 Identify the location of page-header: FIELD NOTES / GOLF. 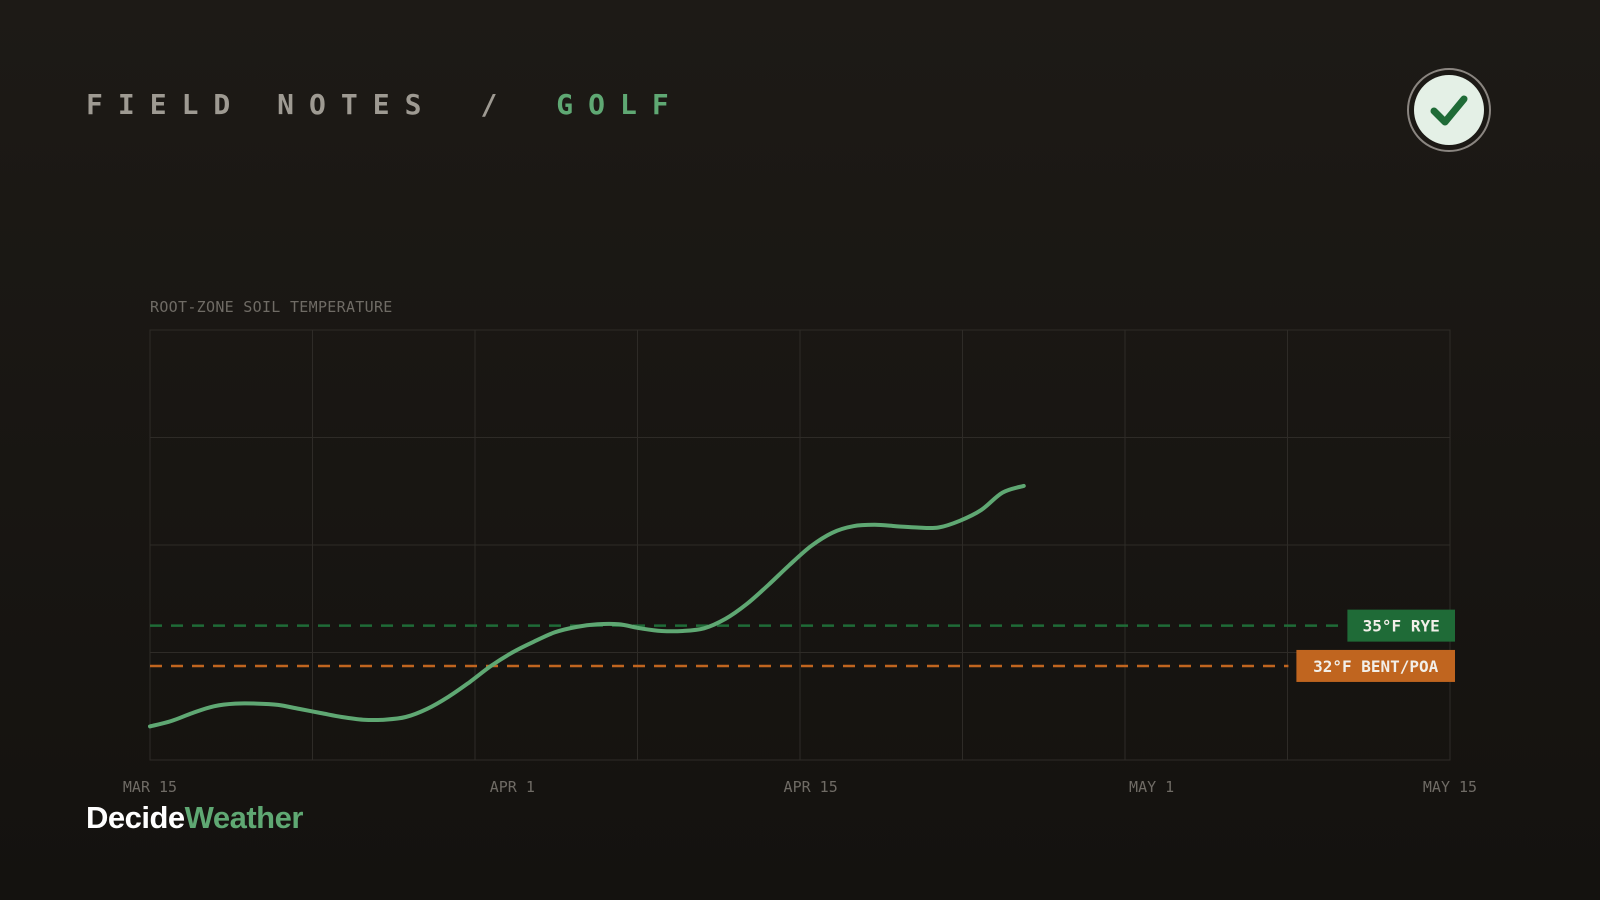
(385, 104).